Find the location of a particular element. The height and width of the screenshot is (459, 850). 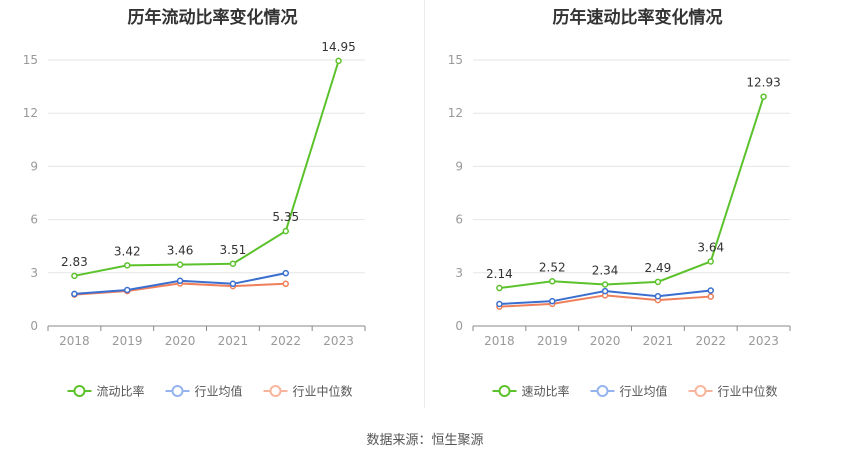

legend-label: 速动比率 is located at coordinates (546, 391).